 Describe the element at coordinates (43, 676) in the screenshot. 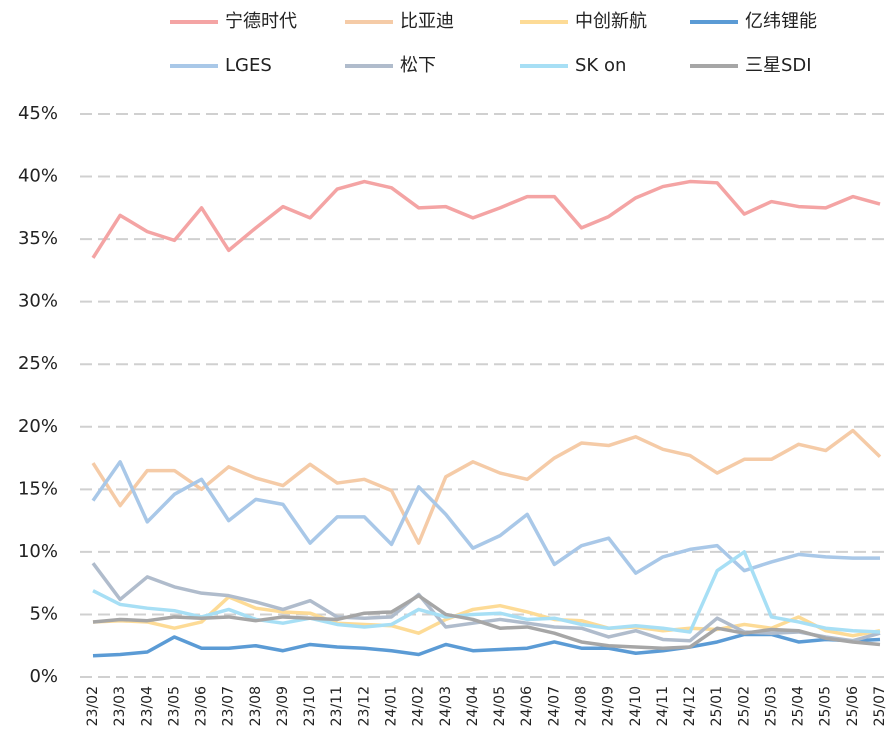

I see `y-tick-label: 0%` at that location.